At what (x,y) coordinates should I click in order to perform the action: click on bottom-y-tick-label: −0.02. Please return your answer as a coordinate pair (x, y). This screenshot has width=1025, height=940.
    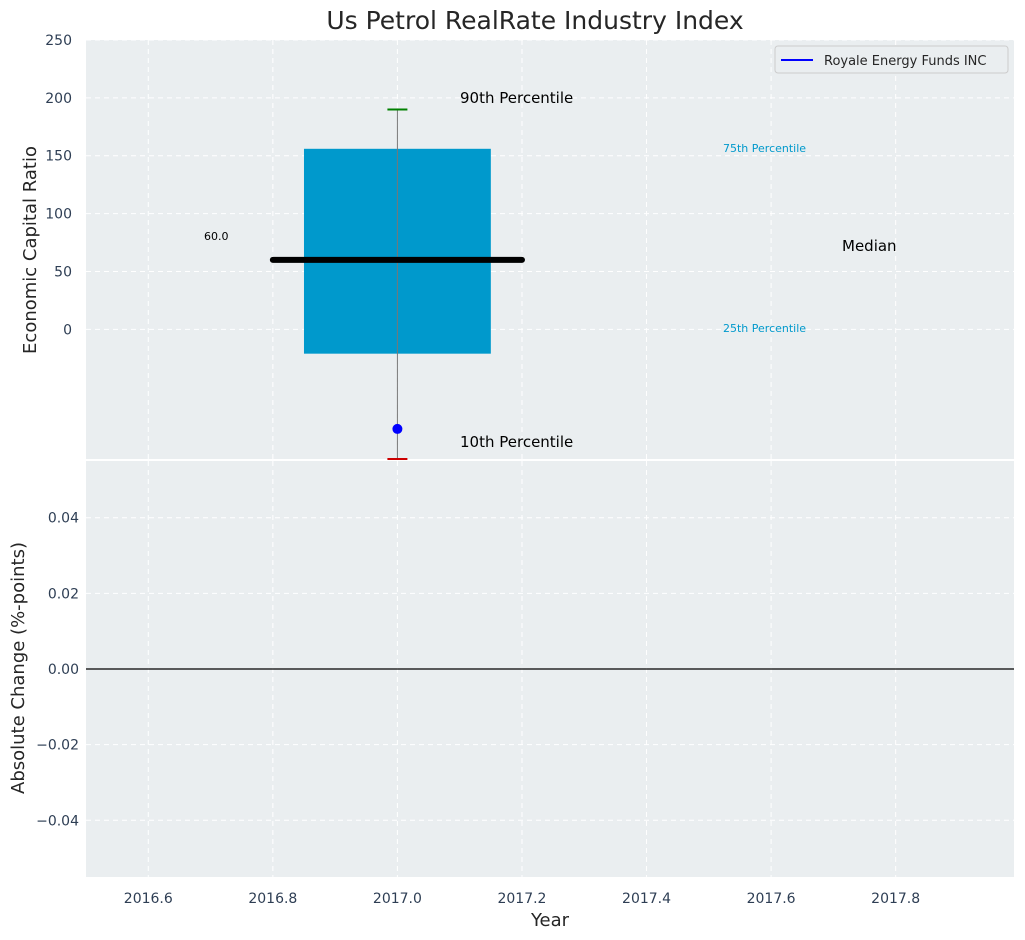
    Looking at the image, I should click on (57, 746).